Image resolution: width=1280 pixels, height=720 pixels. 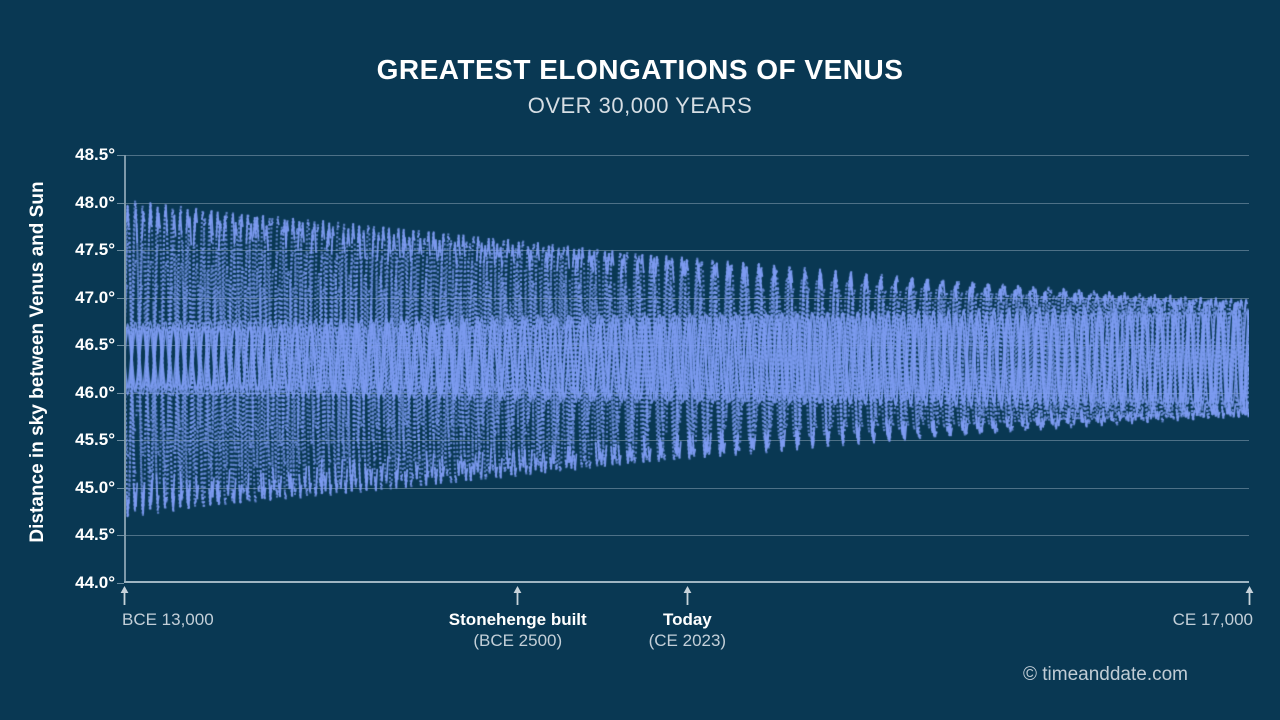 What do you see at coordinates (687, 640) in the screenshot?
I see `annotation-sublabel: (CE 2023)` at bounding box center [687, 640].